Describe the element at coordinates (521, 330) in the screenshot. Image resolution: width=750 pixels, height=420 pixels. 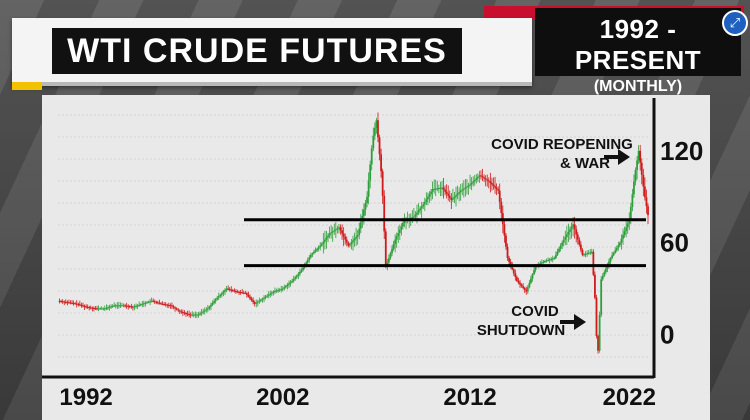
I see `annotation-shutdown-line2: SHUTDOWN` at that location.